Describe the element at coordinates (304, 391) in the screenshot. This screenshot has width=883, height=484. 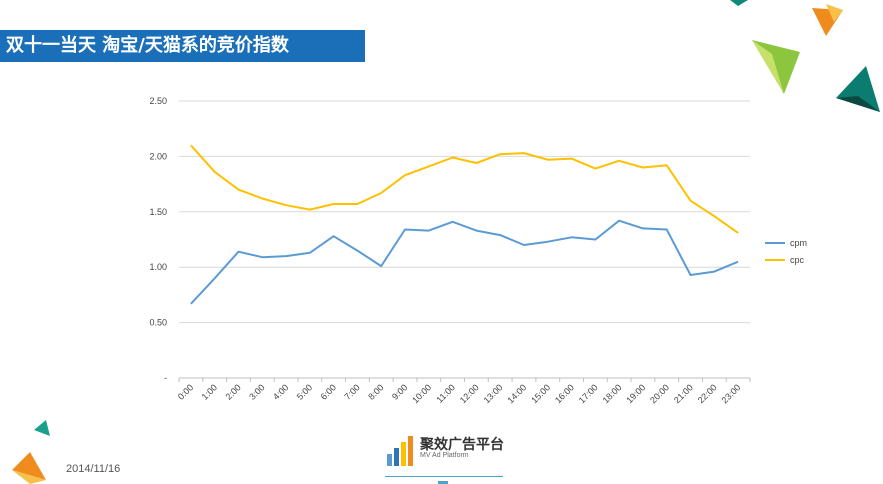
I see `x-tick-label: 5:00` at that location.